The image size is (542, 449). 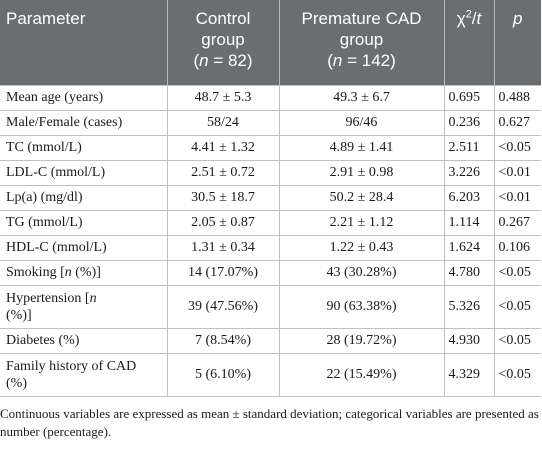 What do you see at coordinates (361, 147) in the screenshot?
I see `cell-premature: 4.89 ± 1.41` at bounding box center [361, 147].